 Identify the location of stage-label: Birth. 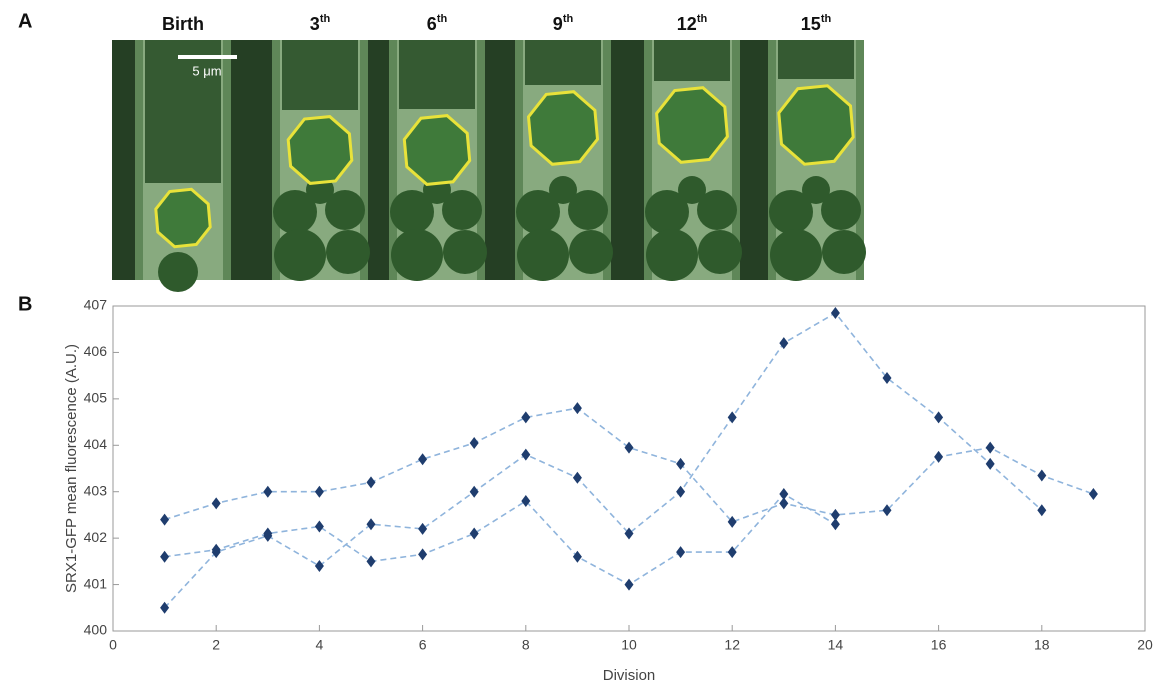
(183, 24).